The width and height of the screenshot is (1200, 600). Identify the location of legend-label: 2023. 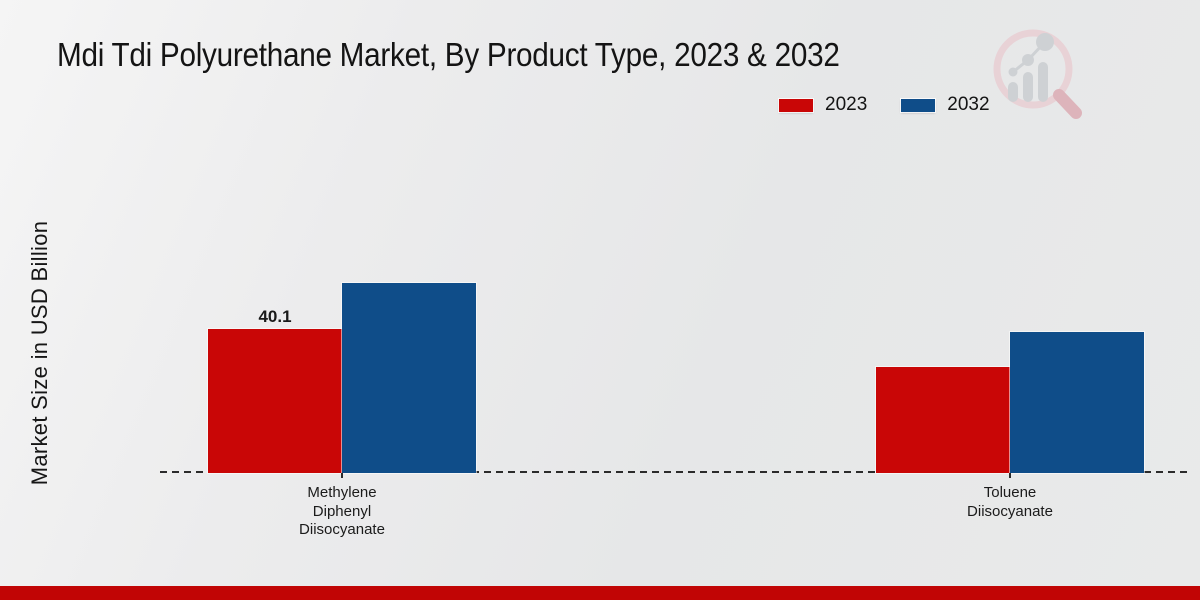
(846, 104).